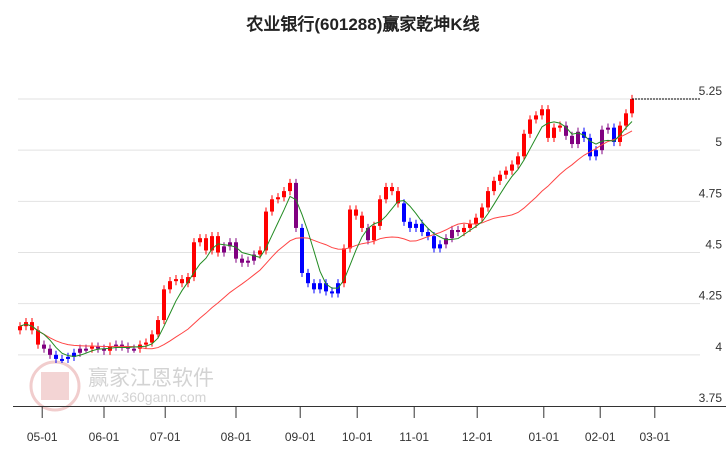 The width and height of the screenshot is (726, 450). What do you see at coordinates (654, 437) in the screenshot?
I see `x-tick-label: 03-01` at bounding box center [654, 437].